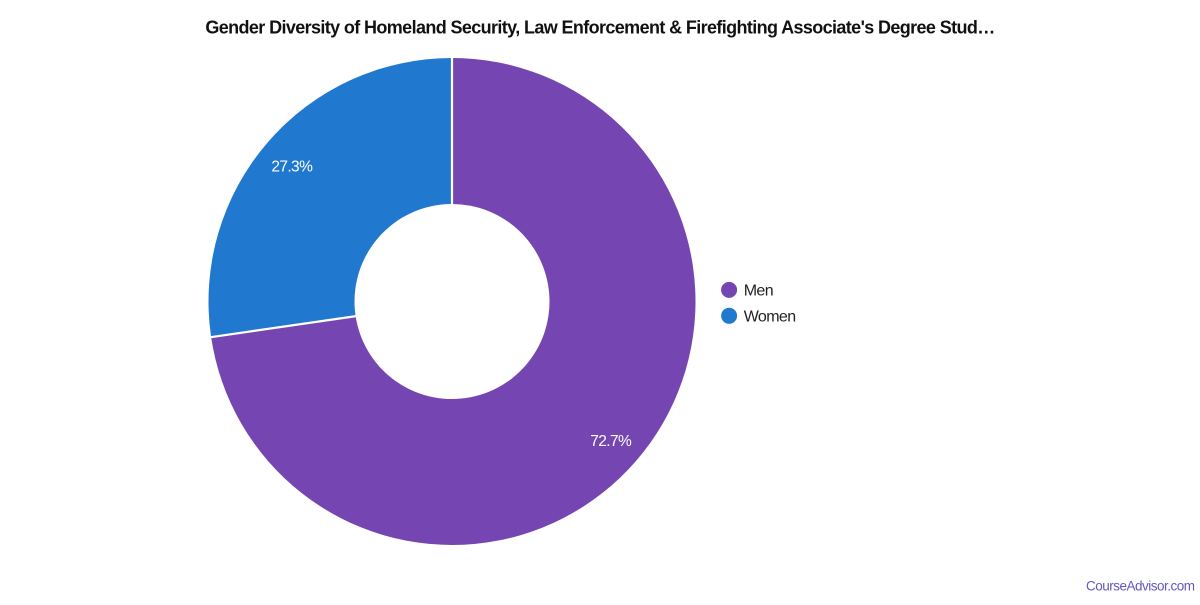 This screenshot has width=1200, height=605. What do you see at coordinates (770, 317) in the screenshot?
I see `svg-text: Women` at bounding box center [770, 317].